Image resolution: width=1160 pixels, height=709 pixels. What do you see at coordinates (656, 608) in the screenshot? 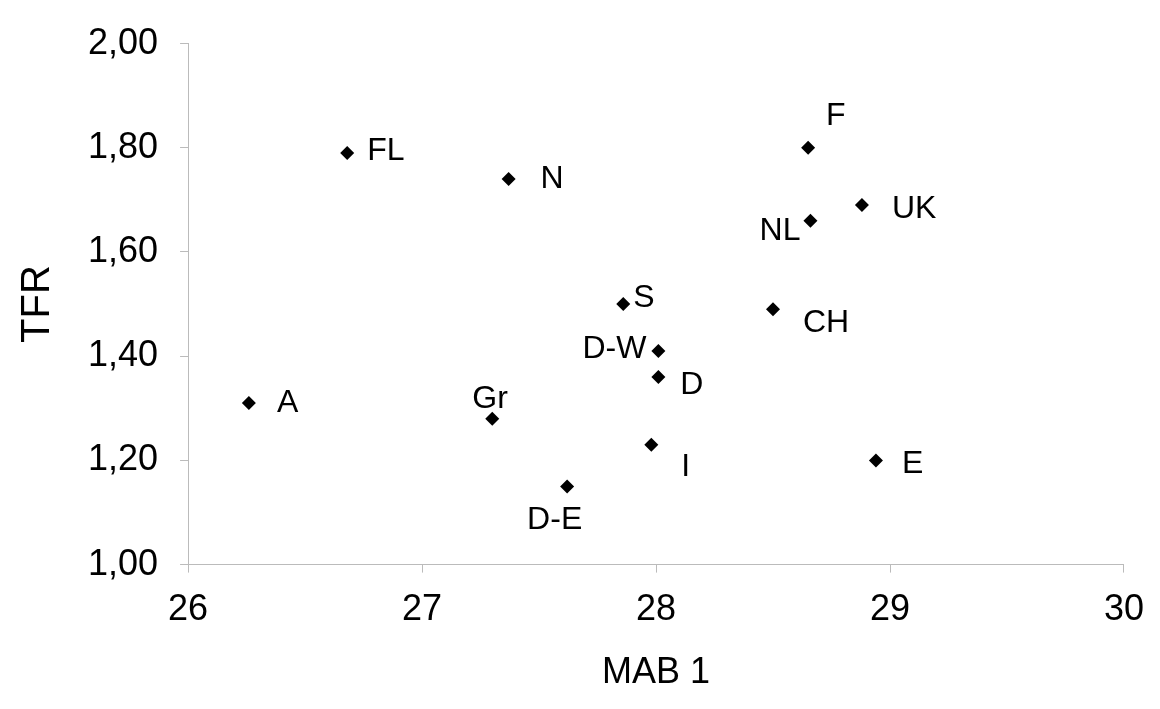
I see `x-tick-label: 28` at bounding box center [656, 608].